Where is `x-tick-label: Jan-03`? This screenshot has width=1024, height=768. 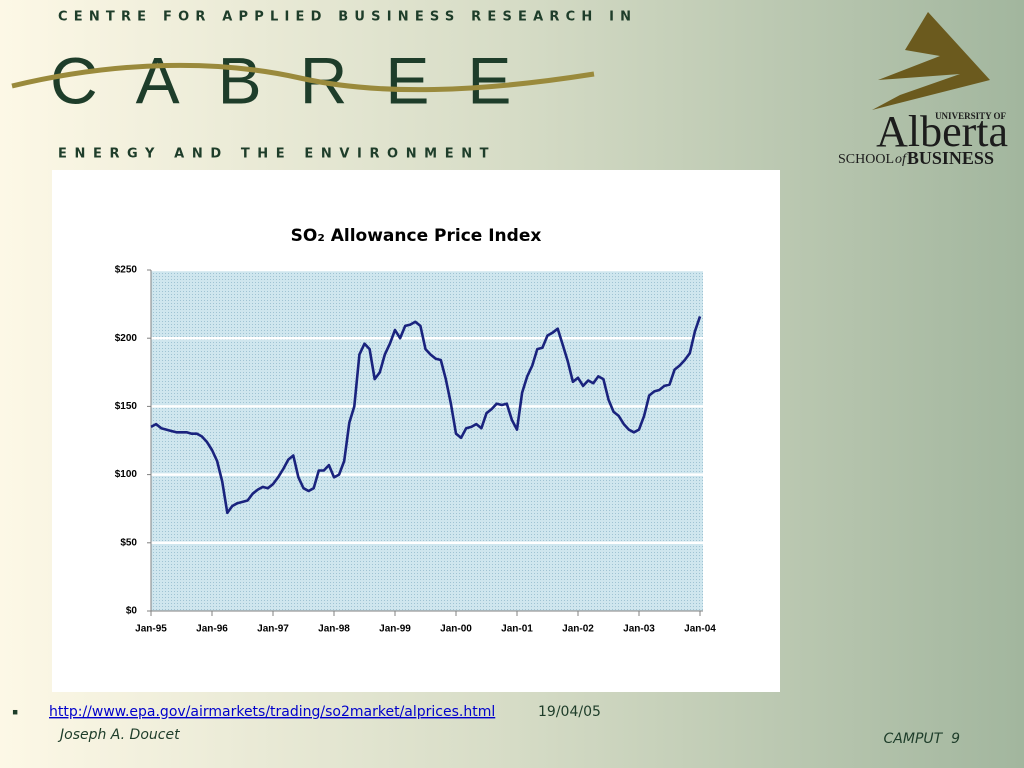
x-tick-label: Jan-03 is located at coordinates (639, 629).